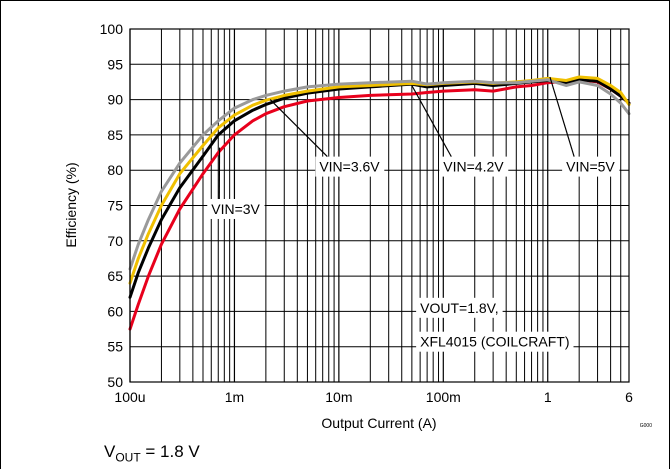 This screenshot has width=671, height=470. What do you see at coordinates (115, 241) in the screenshot?
I see `y-tick-label: 70` at bounding box center [115, 241].